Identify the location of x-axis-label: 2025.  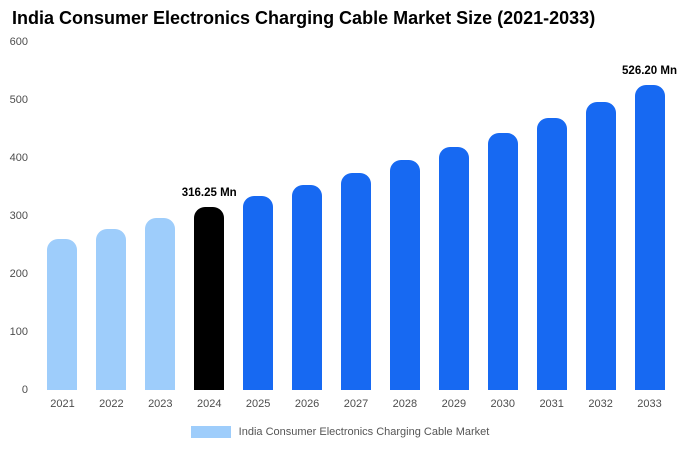
(258, 404).